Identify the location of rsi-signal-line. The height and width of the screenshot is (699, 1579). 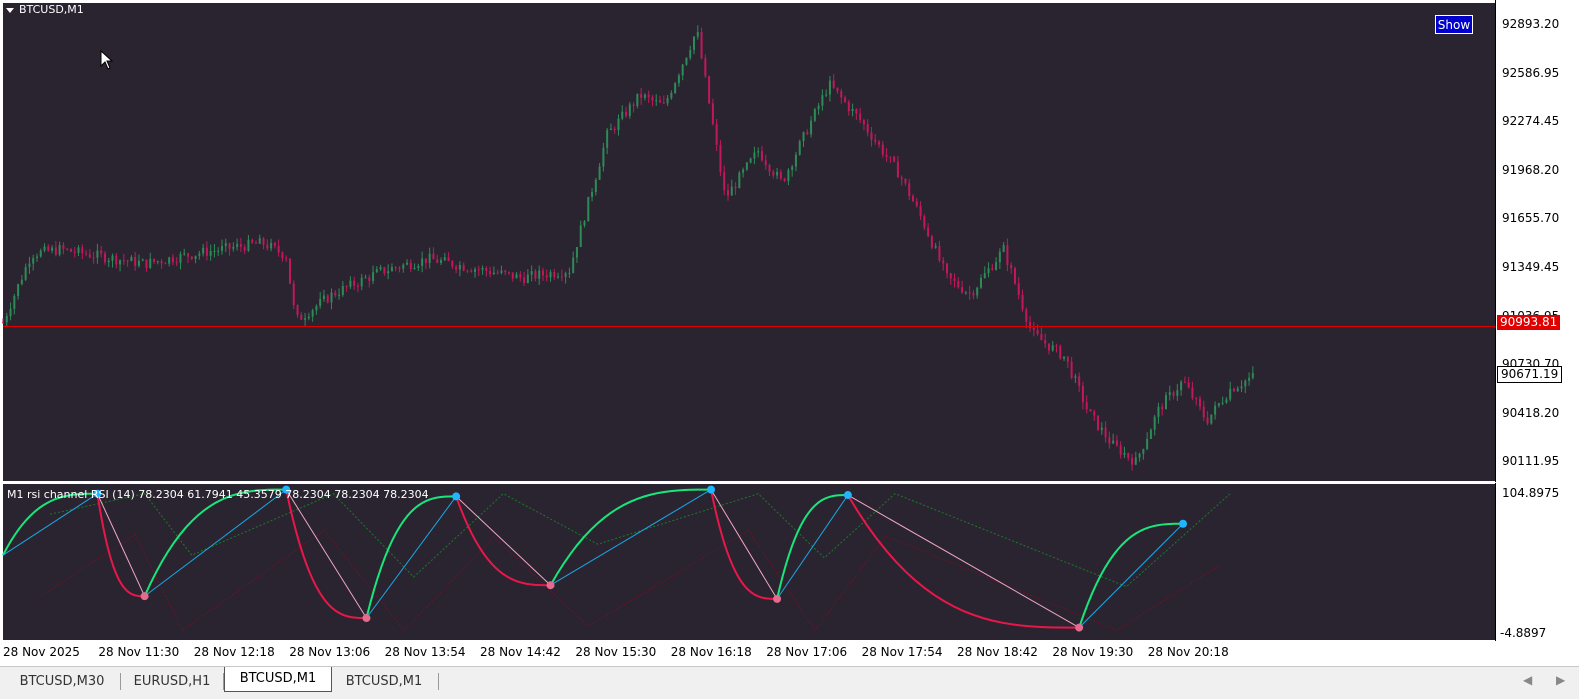
(640, 540).